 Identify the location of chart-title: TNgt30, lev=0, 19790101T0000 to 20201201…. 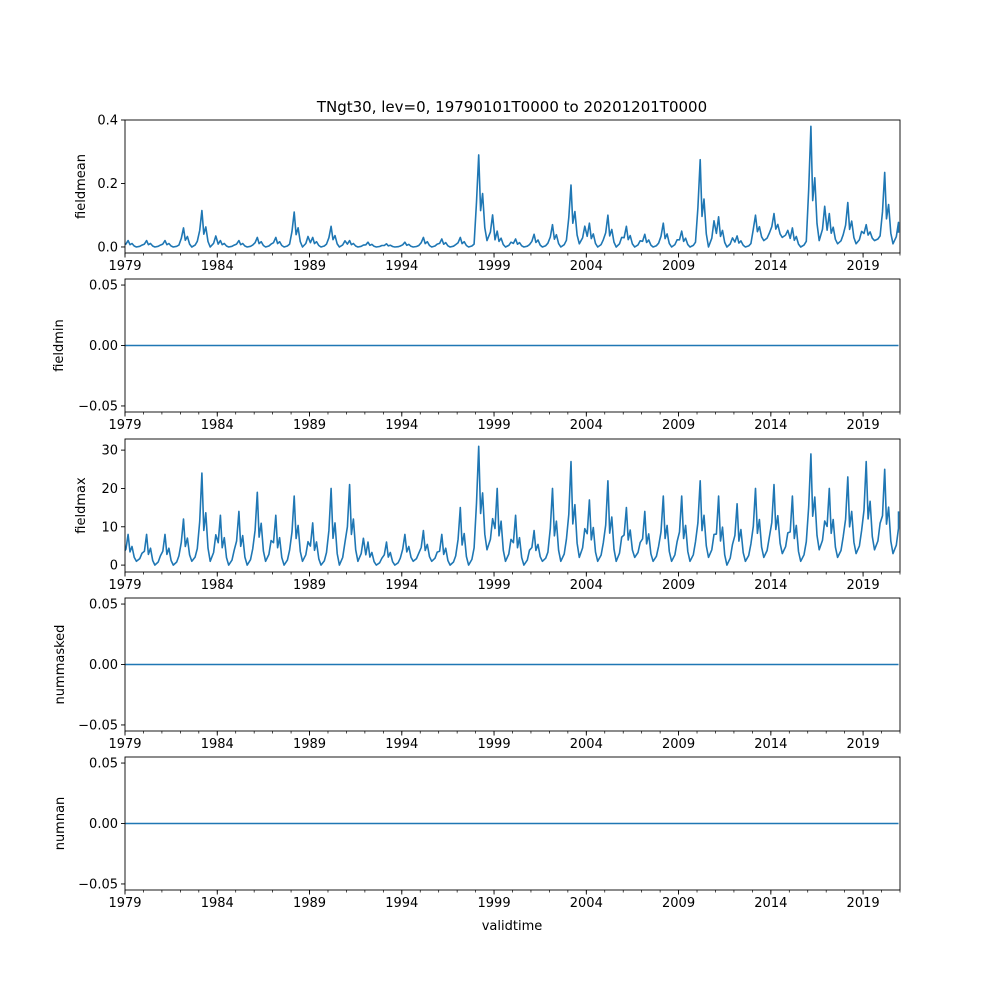
(511, 107).